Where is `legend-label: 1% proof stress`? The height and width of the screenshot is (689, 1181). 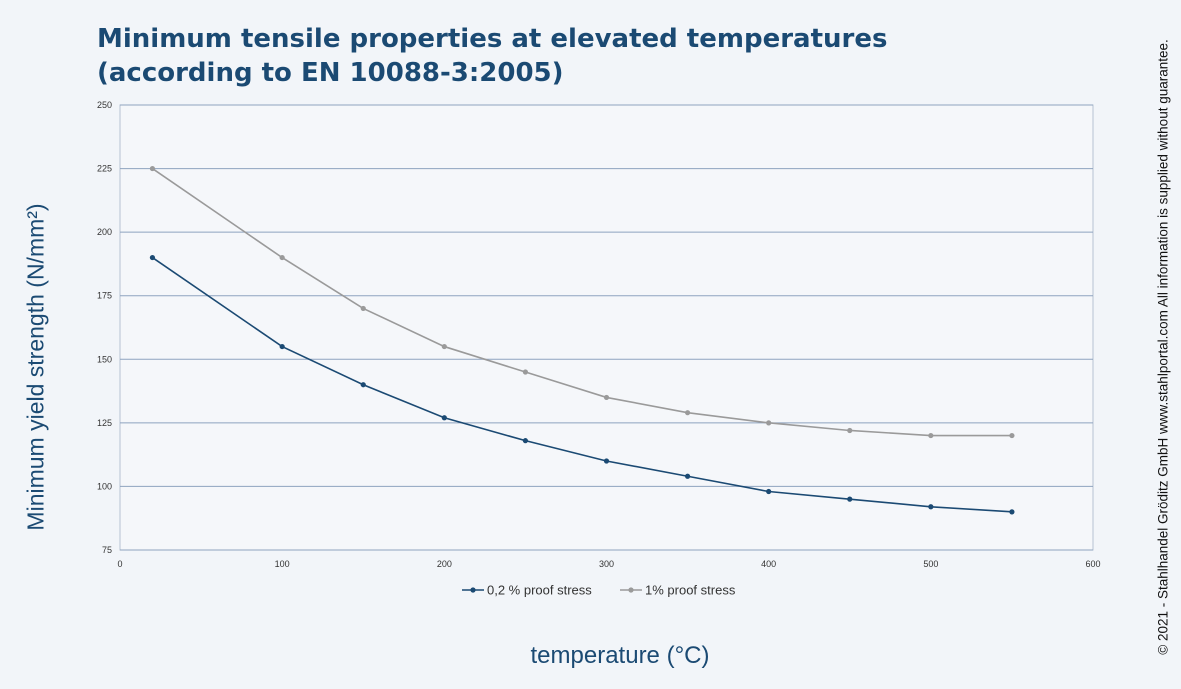 legend-label: 1% proof stress is located at coordinates (690, 590).